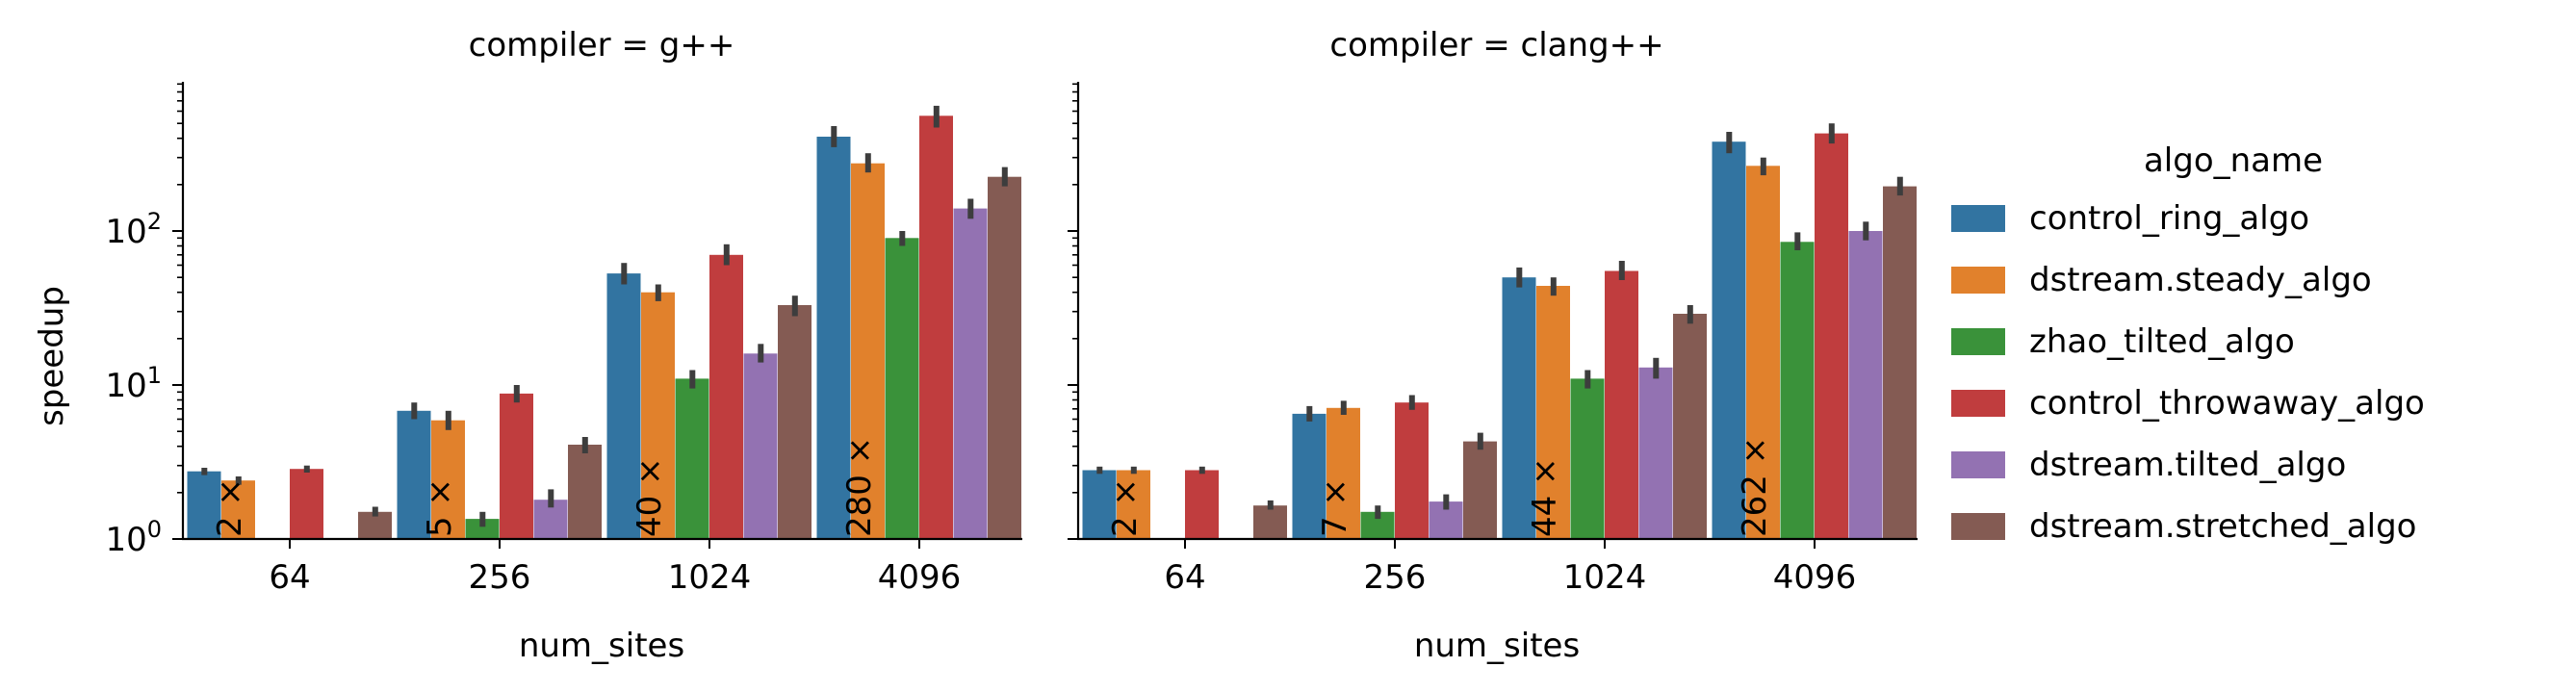 Image resolution: width=2576 pixels, height=693 pixels. I want to click on legend-label: dstream.steady_algo, so click(2201, 280).